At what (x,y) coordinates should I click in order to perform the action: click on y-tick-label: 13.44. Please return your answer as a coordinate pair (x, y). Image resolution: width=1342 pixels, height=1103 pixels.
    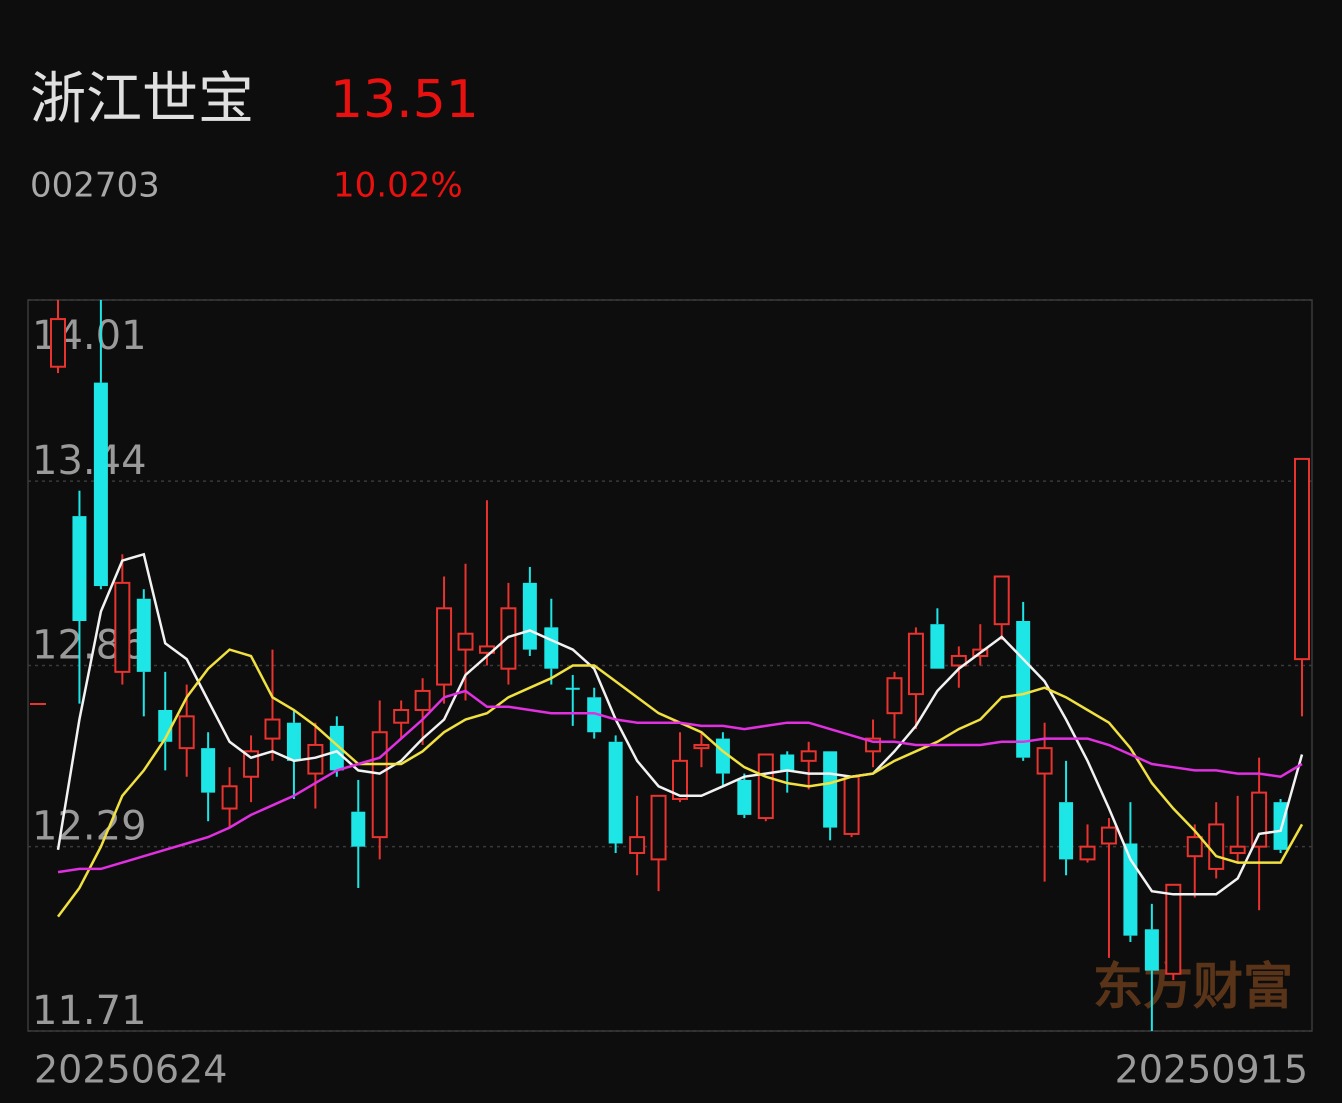
    Looking at the image, I should click on (89, 461).